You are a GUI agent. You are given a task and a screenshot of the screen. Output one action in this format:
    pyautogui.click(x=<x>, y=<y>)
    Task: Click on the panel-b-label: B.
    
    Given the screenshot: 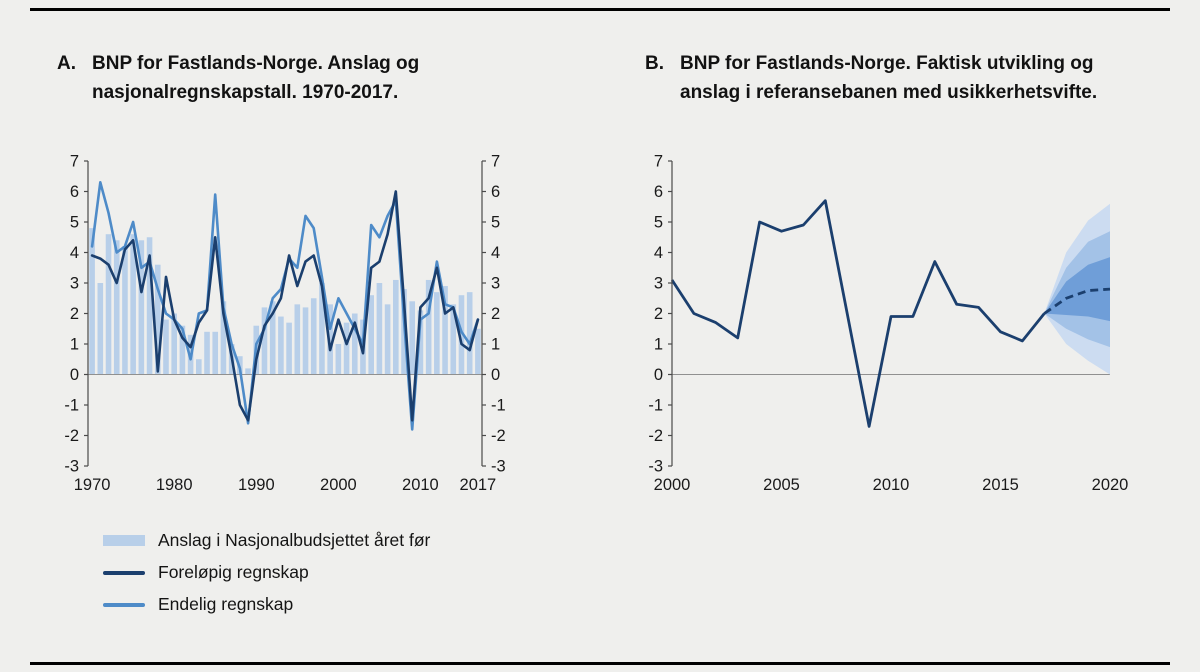 What is the action you would take?
    pyautogui.click(x=654, y=63)
    